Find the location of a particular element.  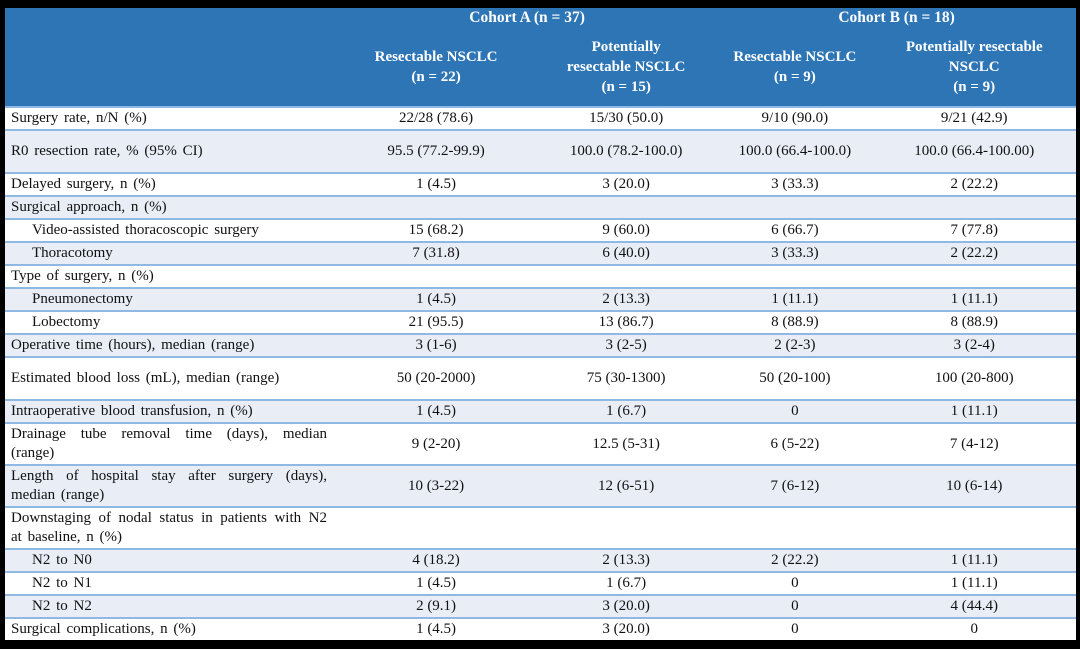

row-label: Pneumonectomy is located at coordinates (171, 299).